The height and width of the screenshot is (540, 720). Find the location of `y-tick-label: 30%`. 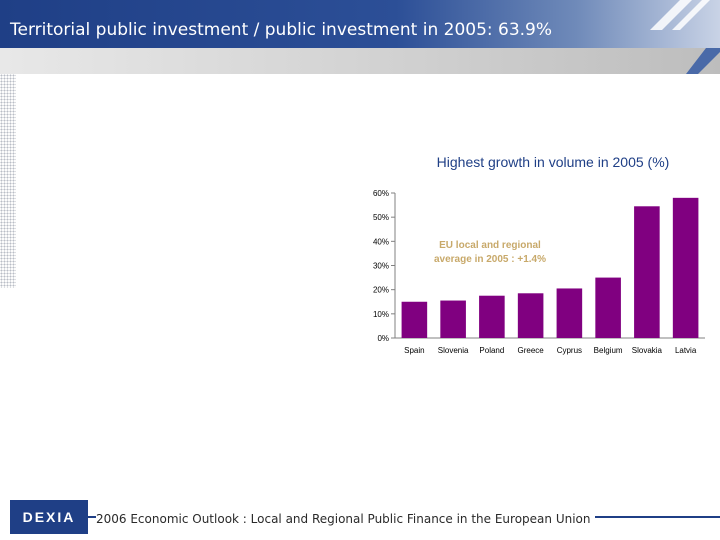

y-tick-label: 30% is located at coordinates (381, 266).